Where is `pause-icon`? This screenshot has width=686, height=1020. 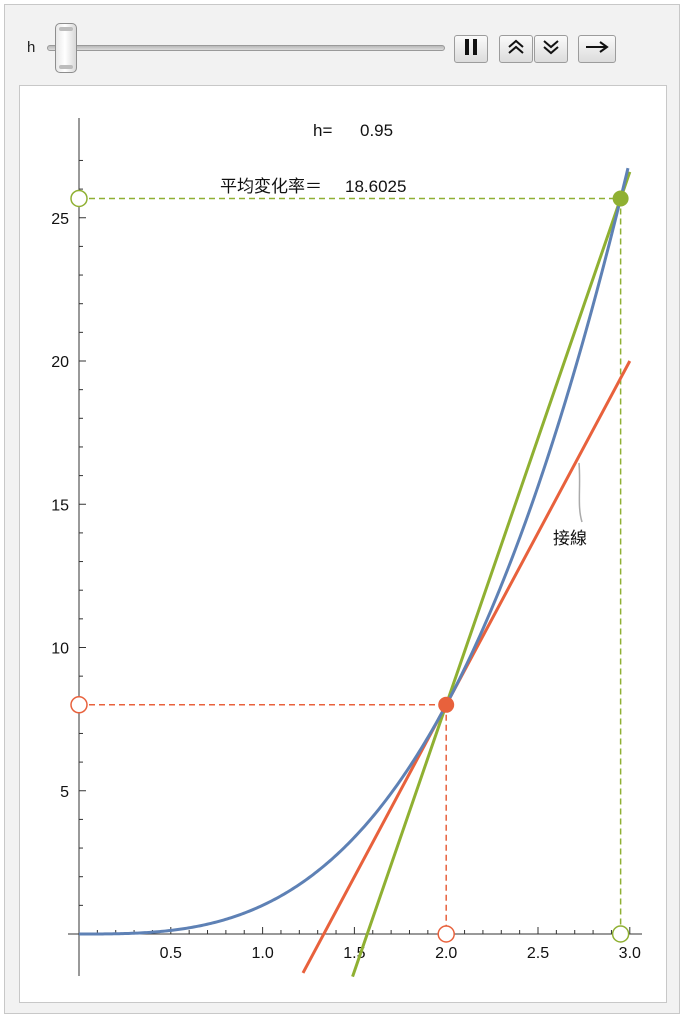 pause-icon is located at coordinates (471, 49).